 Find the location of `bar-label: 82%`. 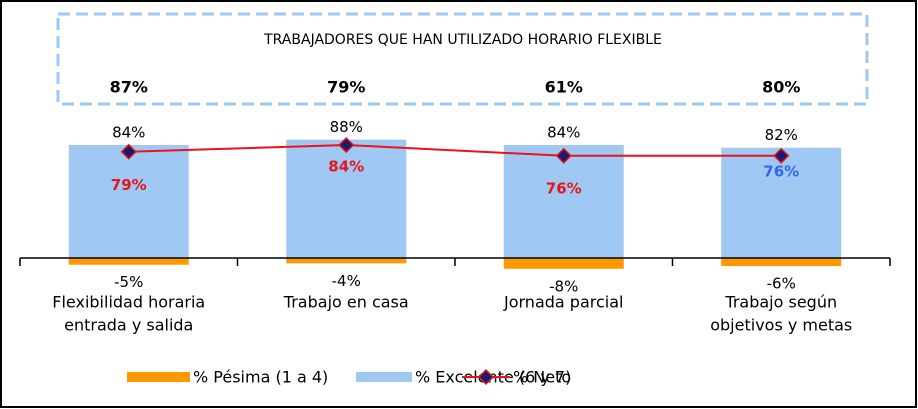

bar-label: 82% is located at coordinates (781, 135).